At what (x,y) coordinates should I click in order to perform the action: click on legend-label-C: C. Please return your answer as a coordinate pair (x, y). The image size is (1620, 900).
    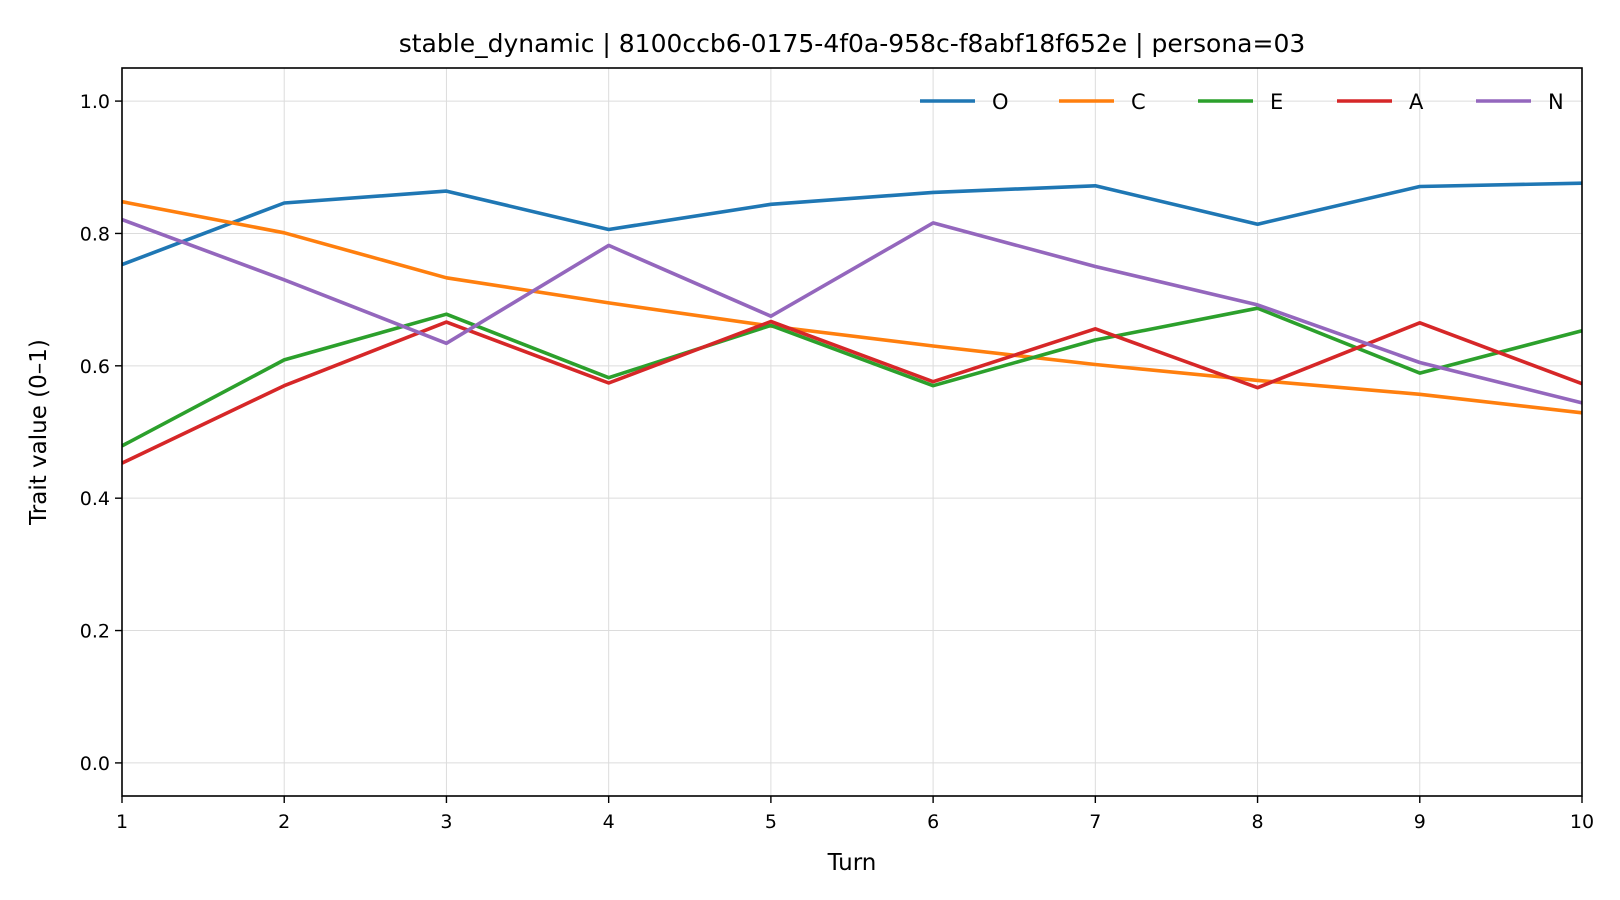
    Looking at the image, I should click on (1138, 102).